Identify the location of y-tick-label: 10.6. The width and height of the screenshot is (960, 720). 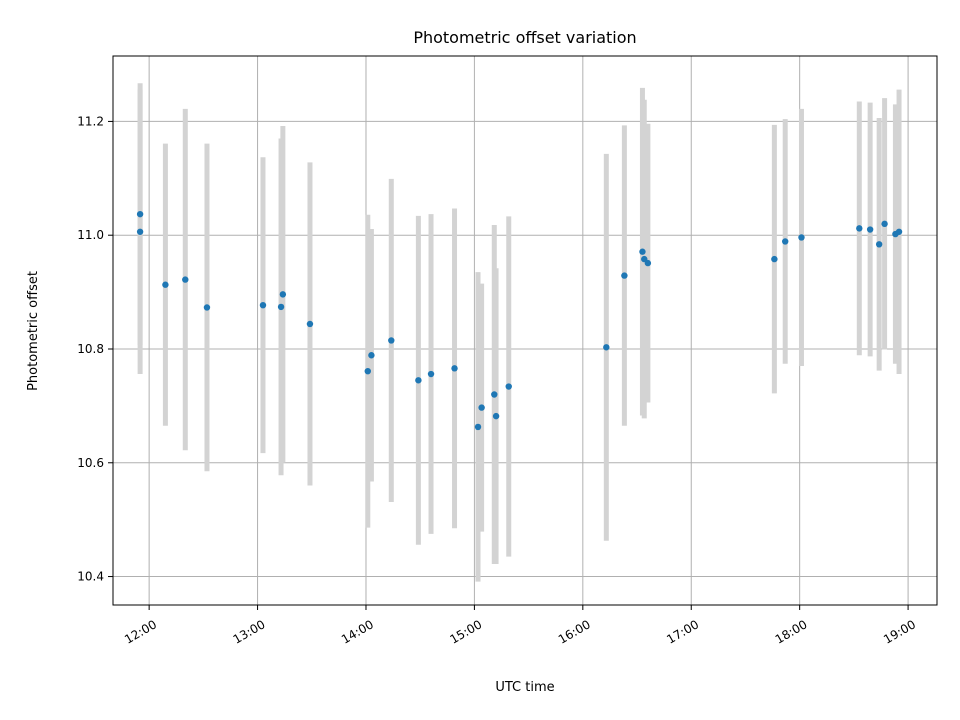
(90, 463).